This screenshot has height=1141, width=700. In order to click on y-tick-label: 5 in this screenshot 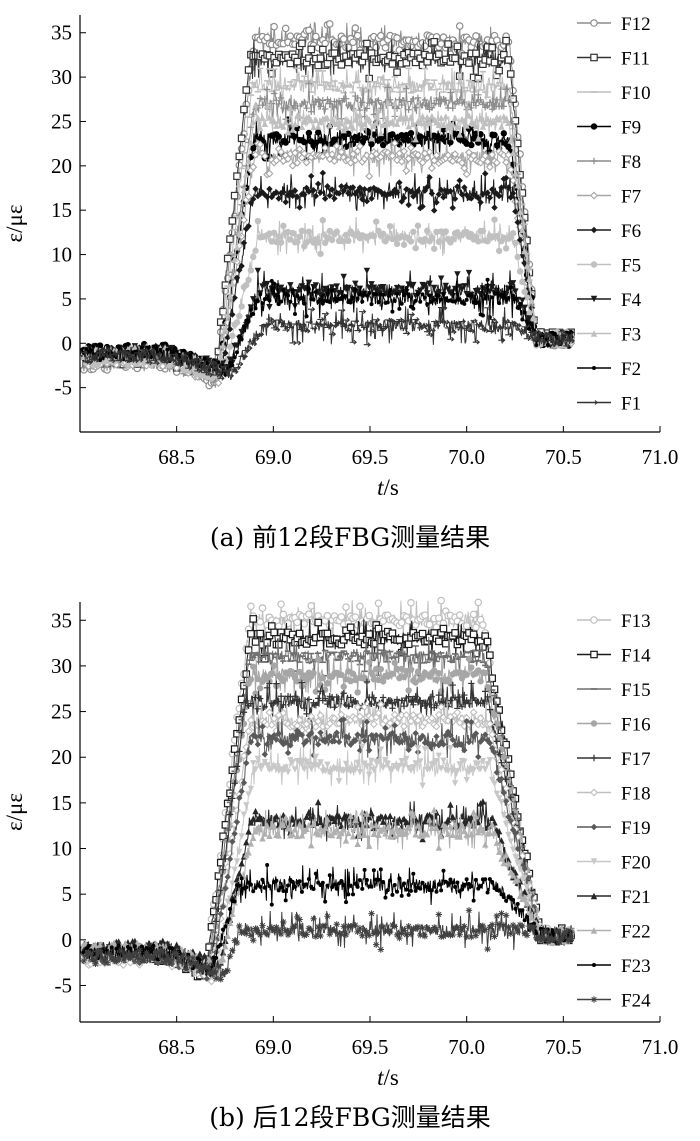, I will do `click(67, 299)`.